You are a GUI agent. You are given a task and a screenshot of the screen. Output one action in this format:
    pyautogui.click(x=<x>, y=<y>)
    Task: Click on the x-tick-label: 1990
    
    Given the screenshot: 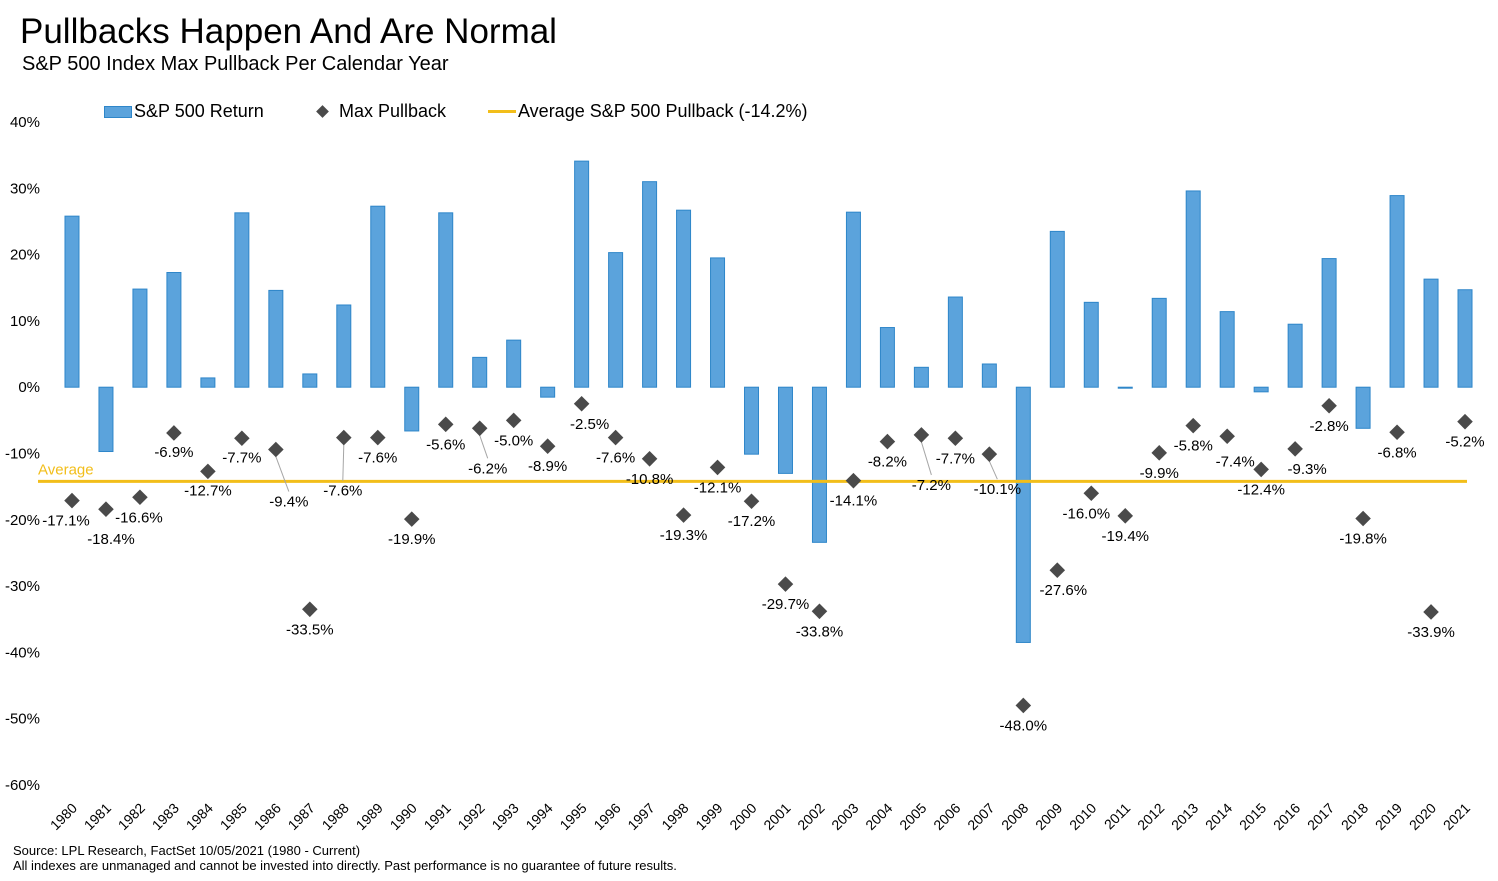 What is the action you would take?
    pyautogui.click(x=403, y=816)
    